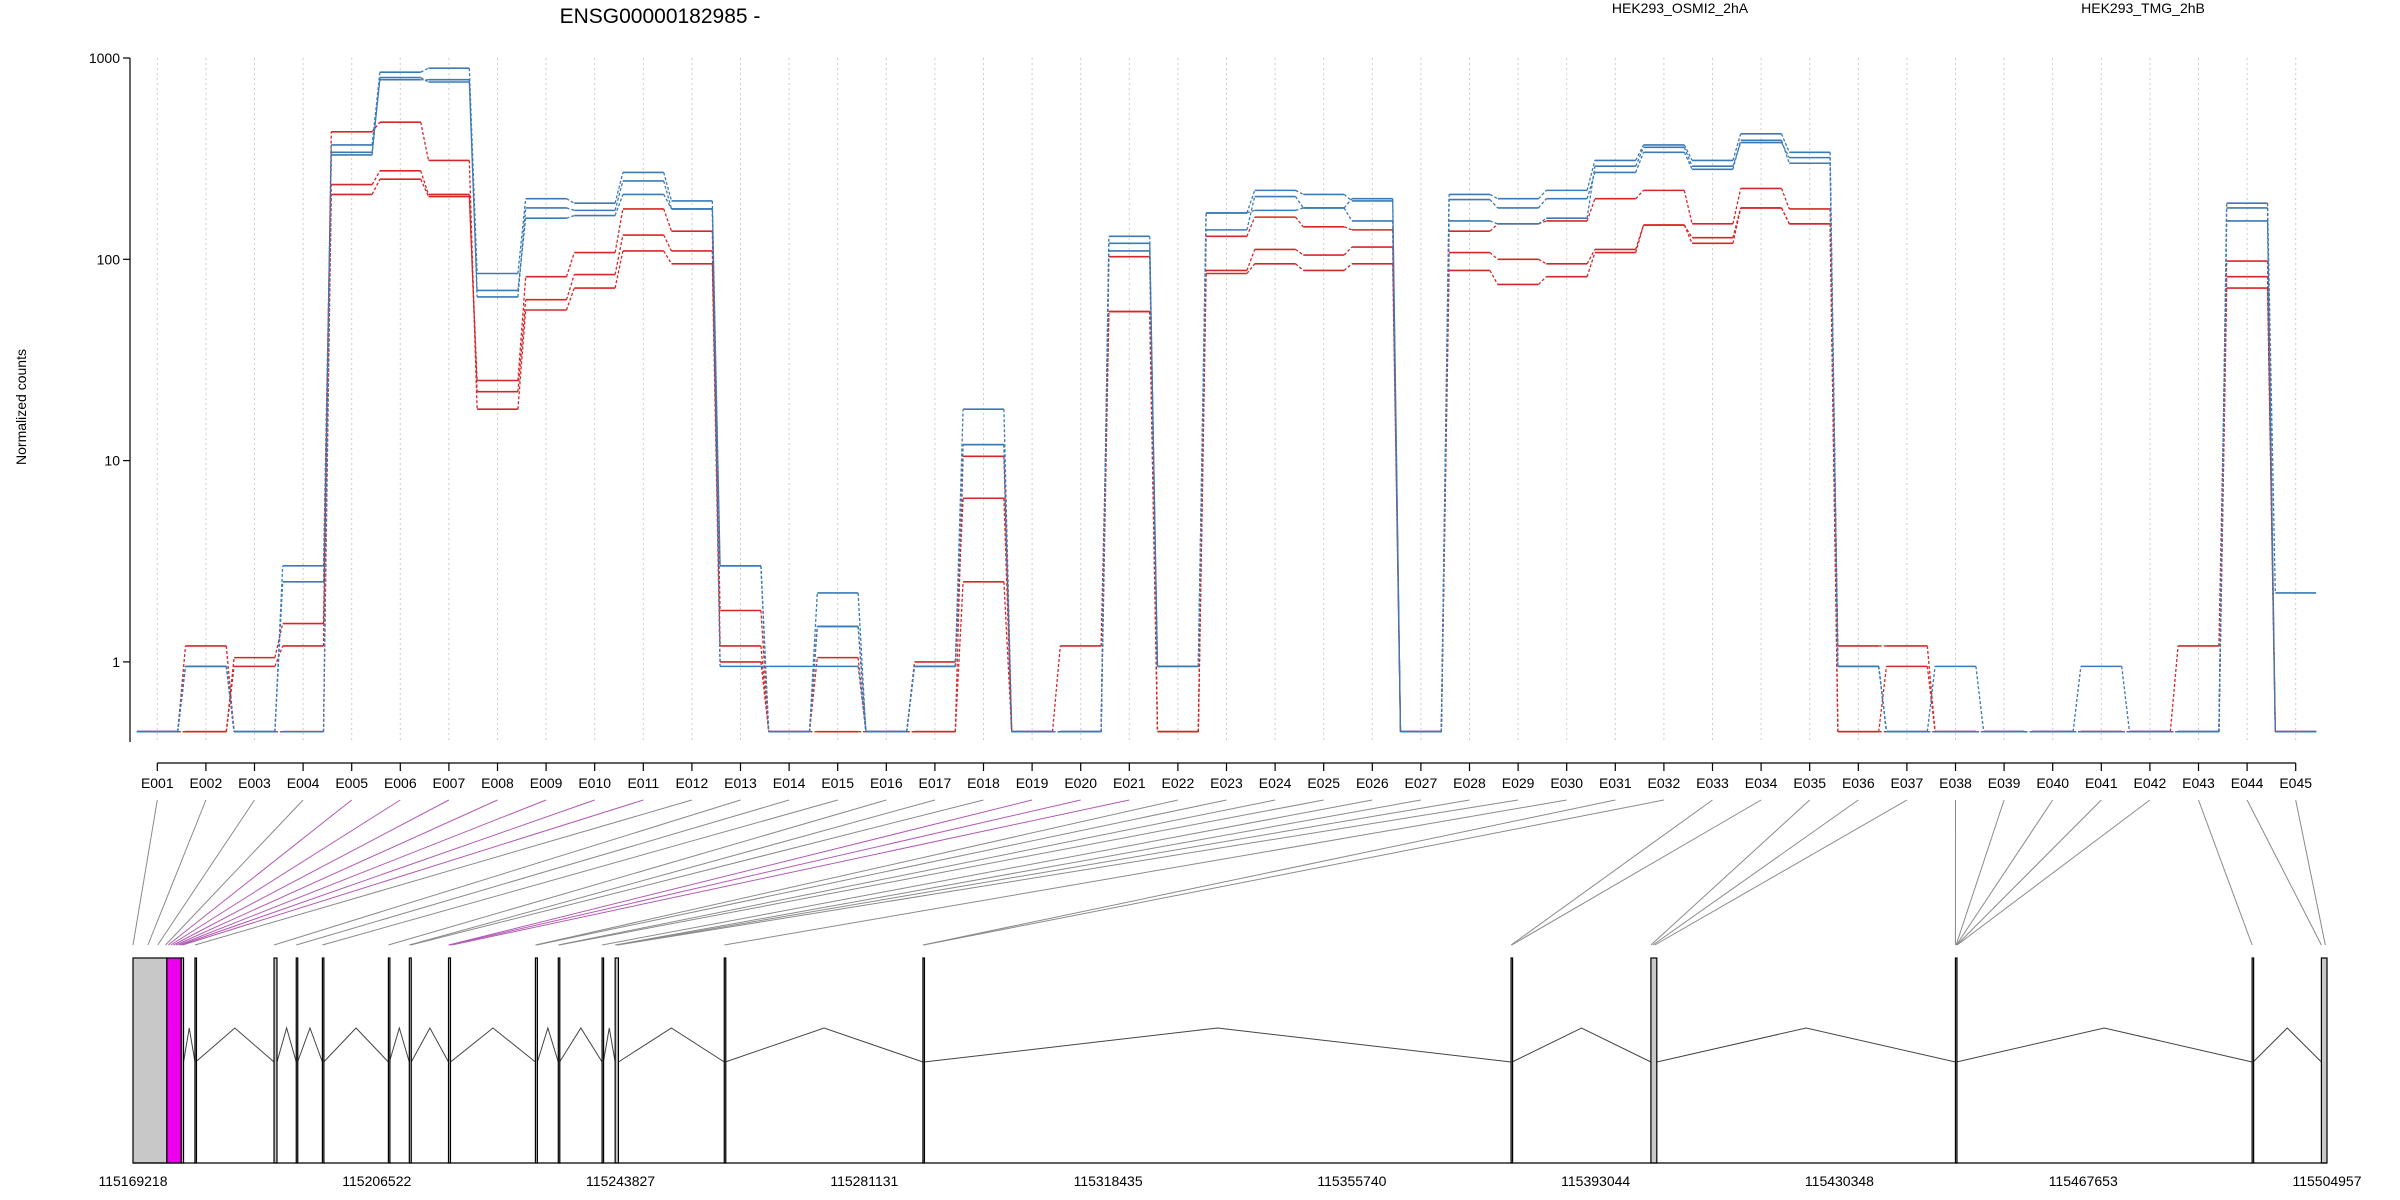  What do you see at coordinates (1226, 783) in the screenshot?
I see `x-tick-label: E023` at bounding box center [1226, 783].